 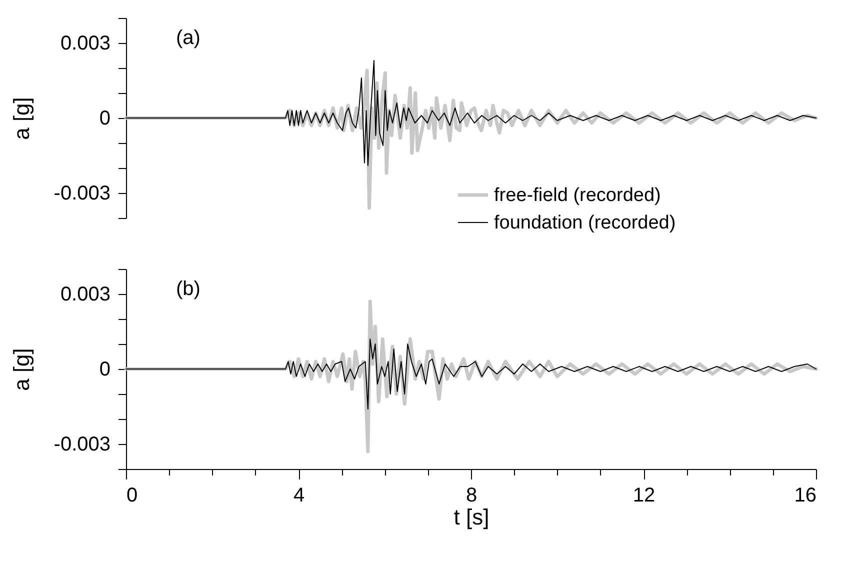 I want to click on annotation: (b), so click(x=188, y=289).